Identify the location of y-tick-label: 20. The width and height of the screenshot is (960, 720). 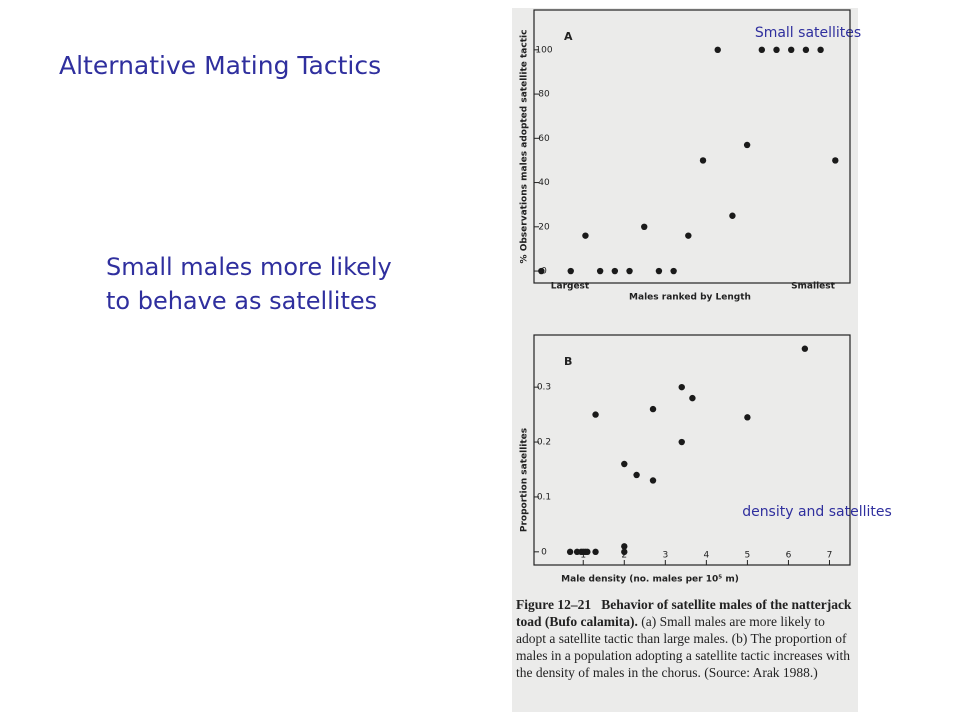
(544, 227).